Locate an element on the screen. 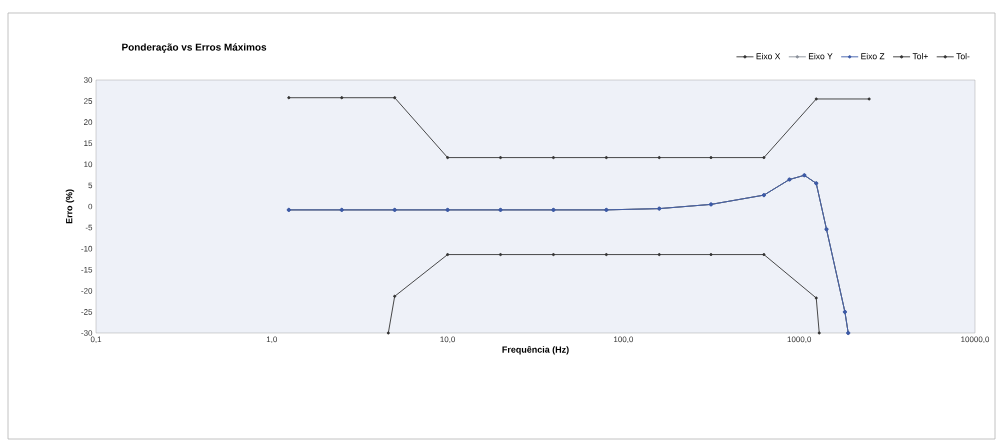  legend-label: Tol- is located at coordinates (963, 56).